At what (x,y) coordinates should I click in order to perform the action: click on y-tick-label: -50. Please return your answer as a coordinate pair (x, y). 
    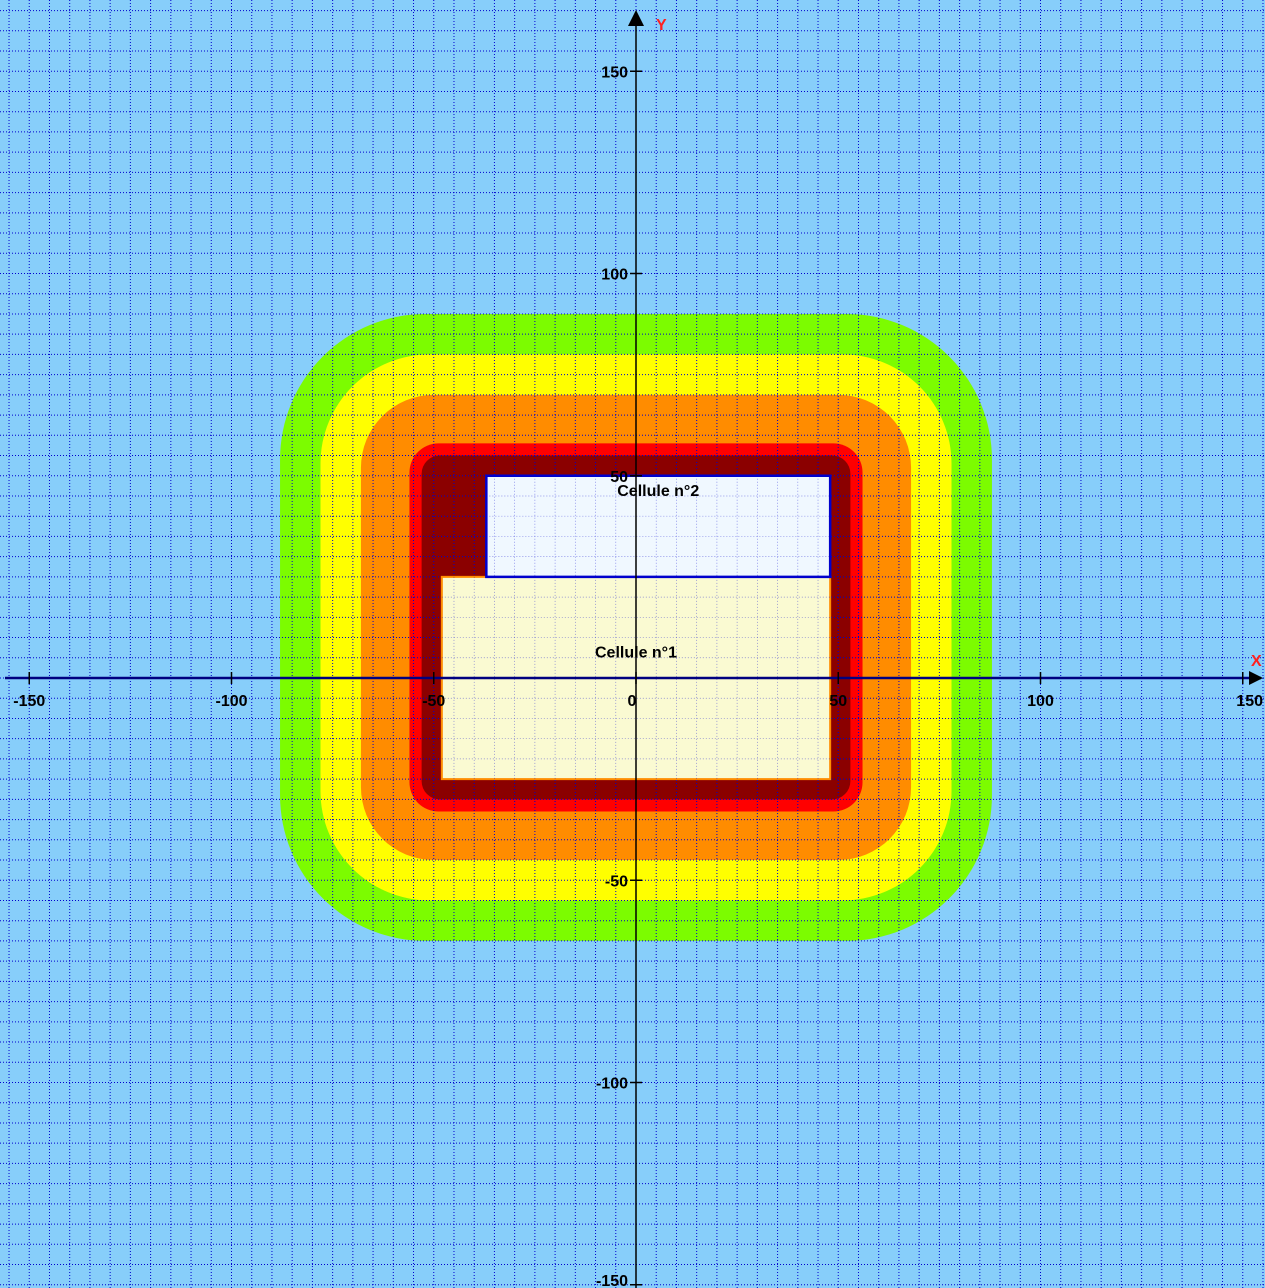
    Looking at the image, I should click on (616, 881).